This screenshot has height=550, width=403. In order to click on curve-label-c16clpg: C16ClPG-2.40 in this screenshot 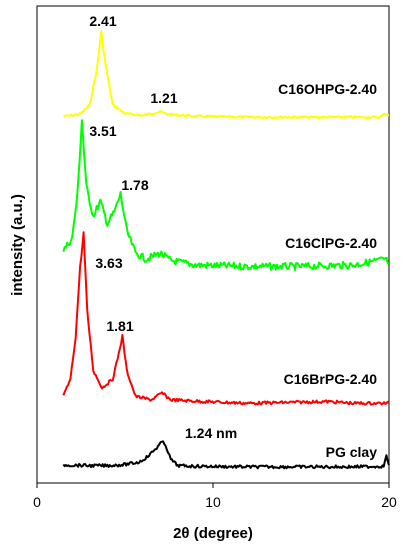, I will do `click(331, 243)`.